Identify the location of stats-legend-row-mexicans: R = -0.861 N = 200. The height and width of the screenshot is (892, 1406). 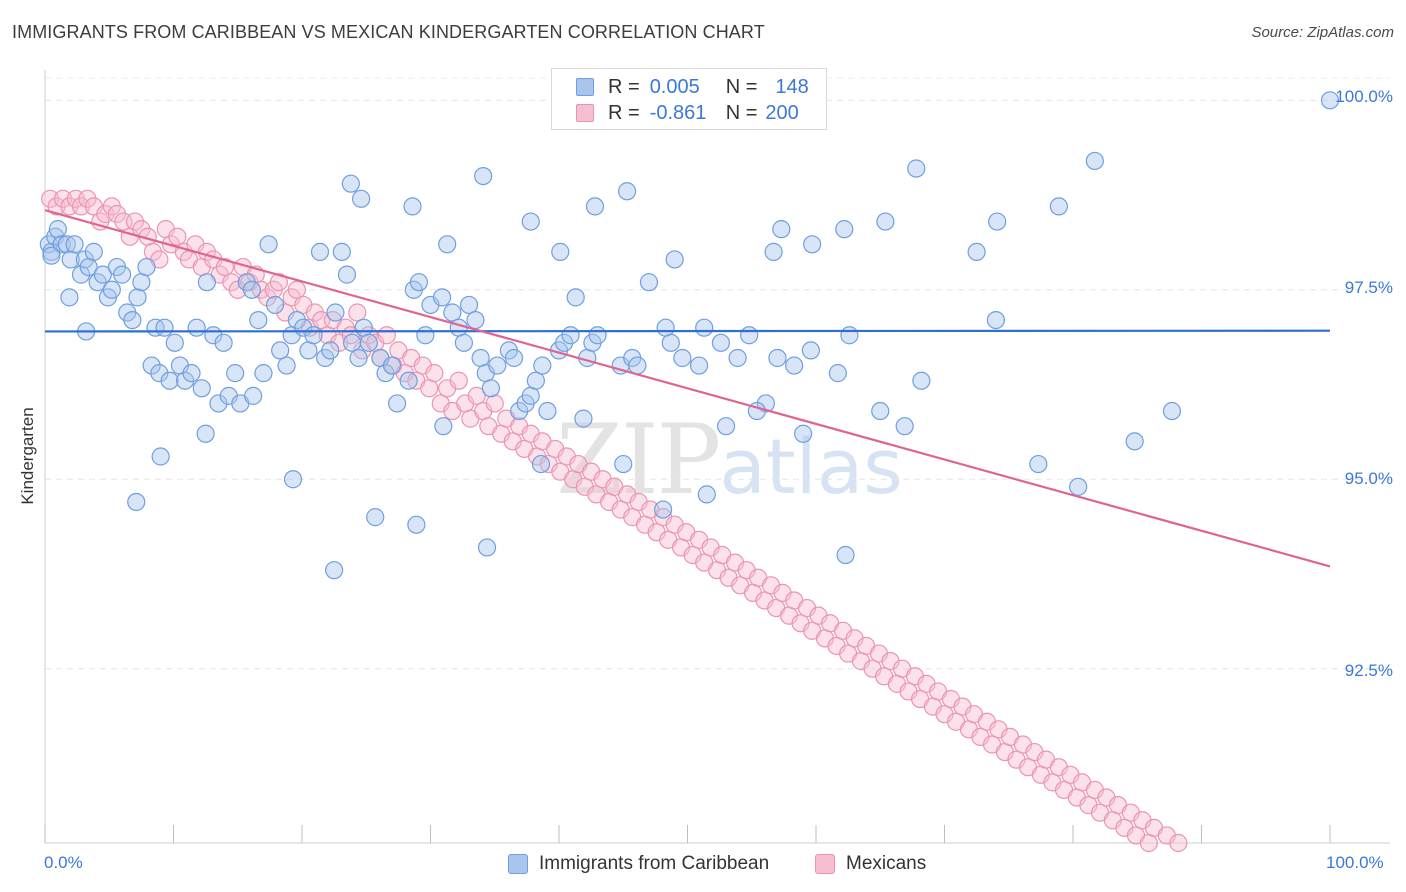
(687, 113).